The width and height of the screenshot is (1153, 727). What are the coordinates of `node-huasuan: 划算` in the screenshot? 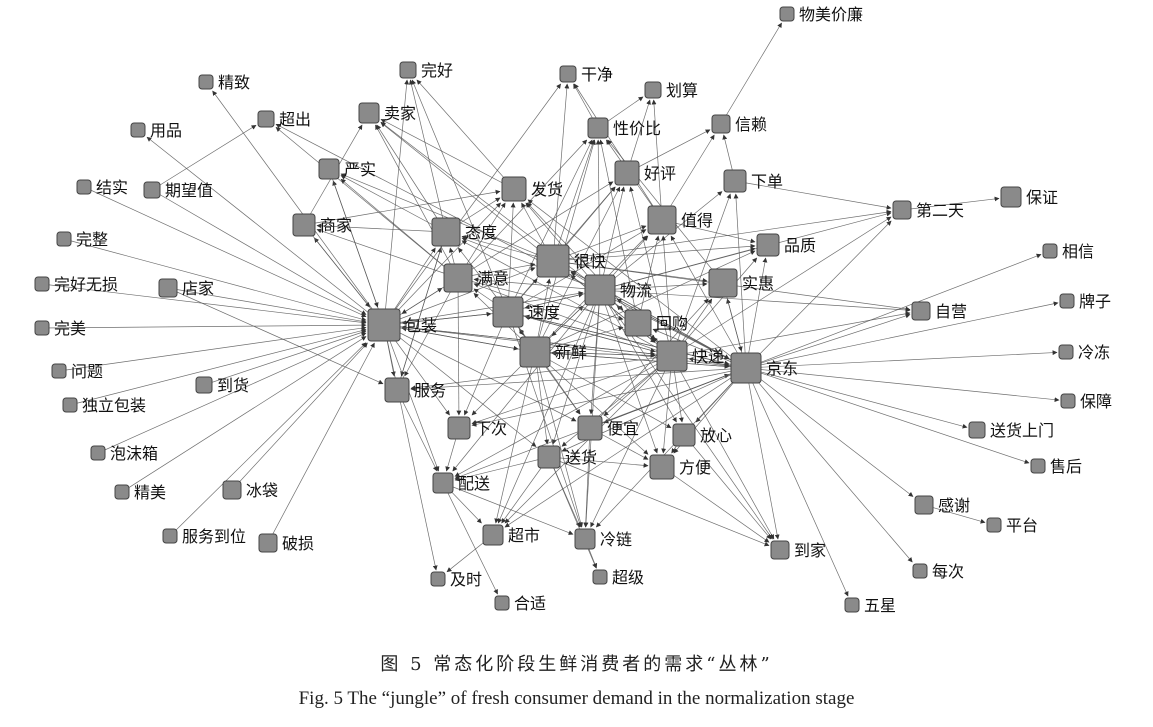 It's located at (671, 90).